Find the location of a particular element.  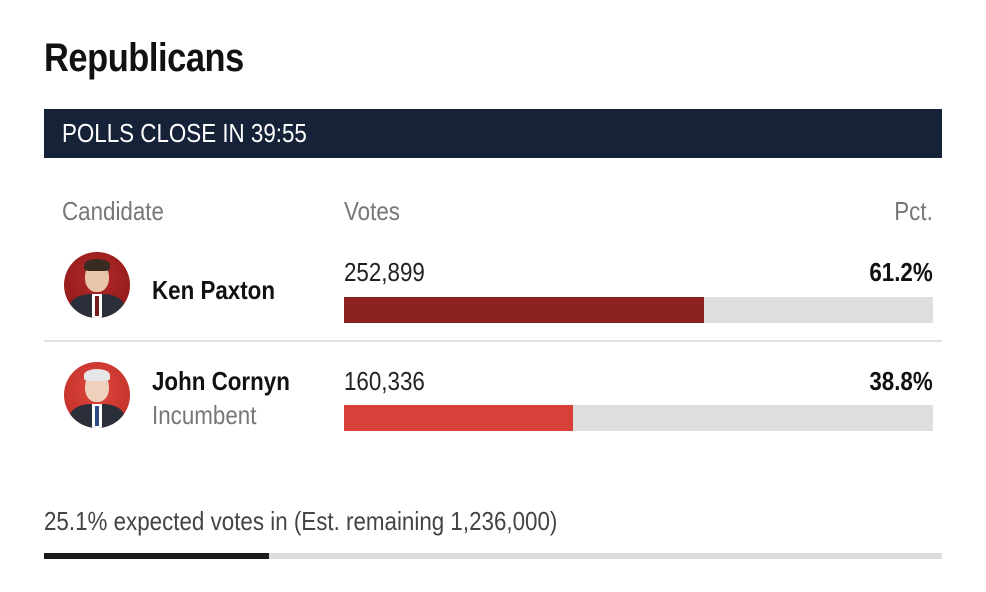

column-header-votes: Votes is located at coordinates (372, 211).